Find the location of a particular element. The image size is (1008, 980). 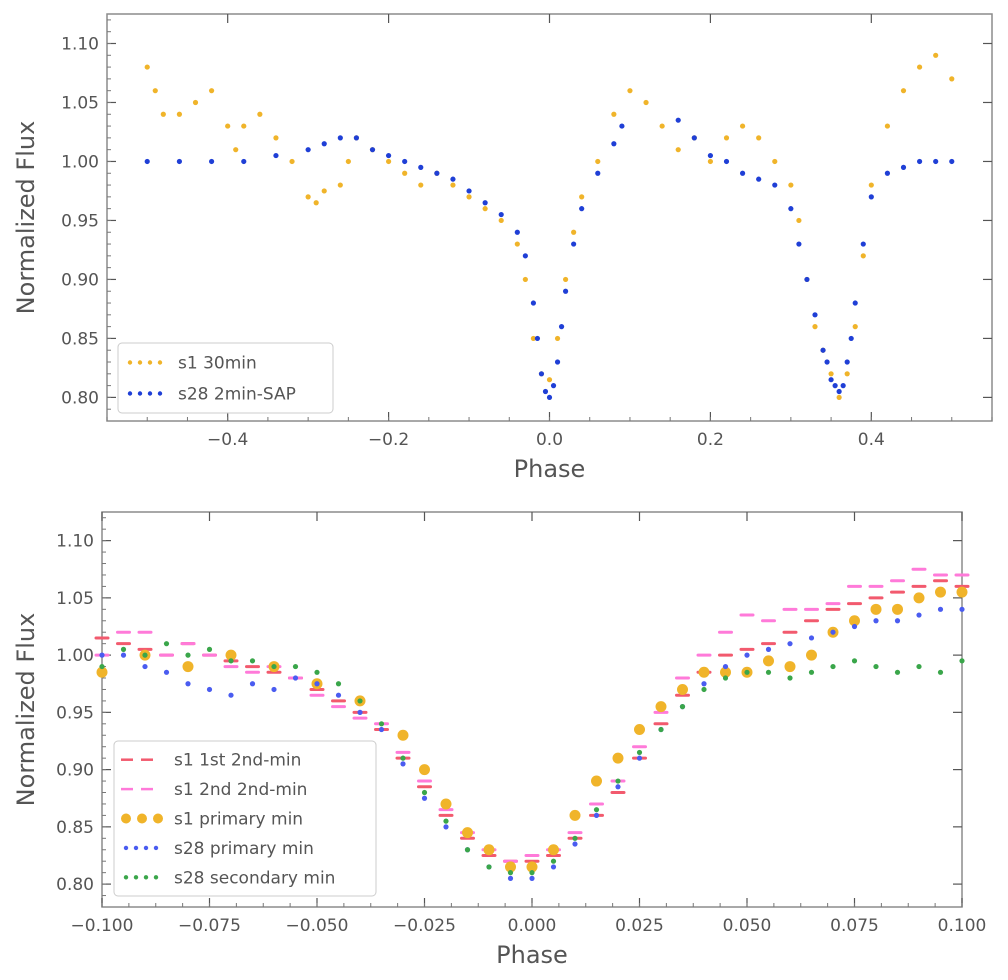

x-axis-title: Phase is located at coordinates (532, 955).